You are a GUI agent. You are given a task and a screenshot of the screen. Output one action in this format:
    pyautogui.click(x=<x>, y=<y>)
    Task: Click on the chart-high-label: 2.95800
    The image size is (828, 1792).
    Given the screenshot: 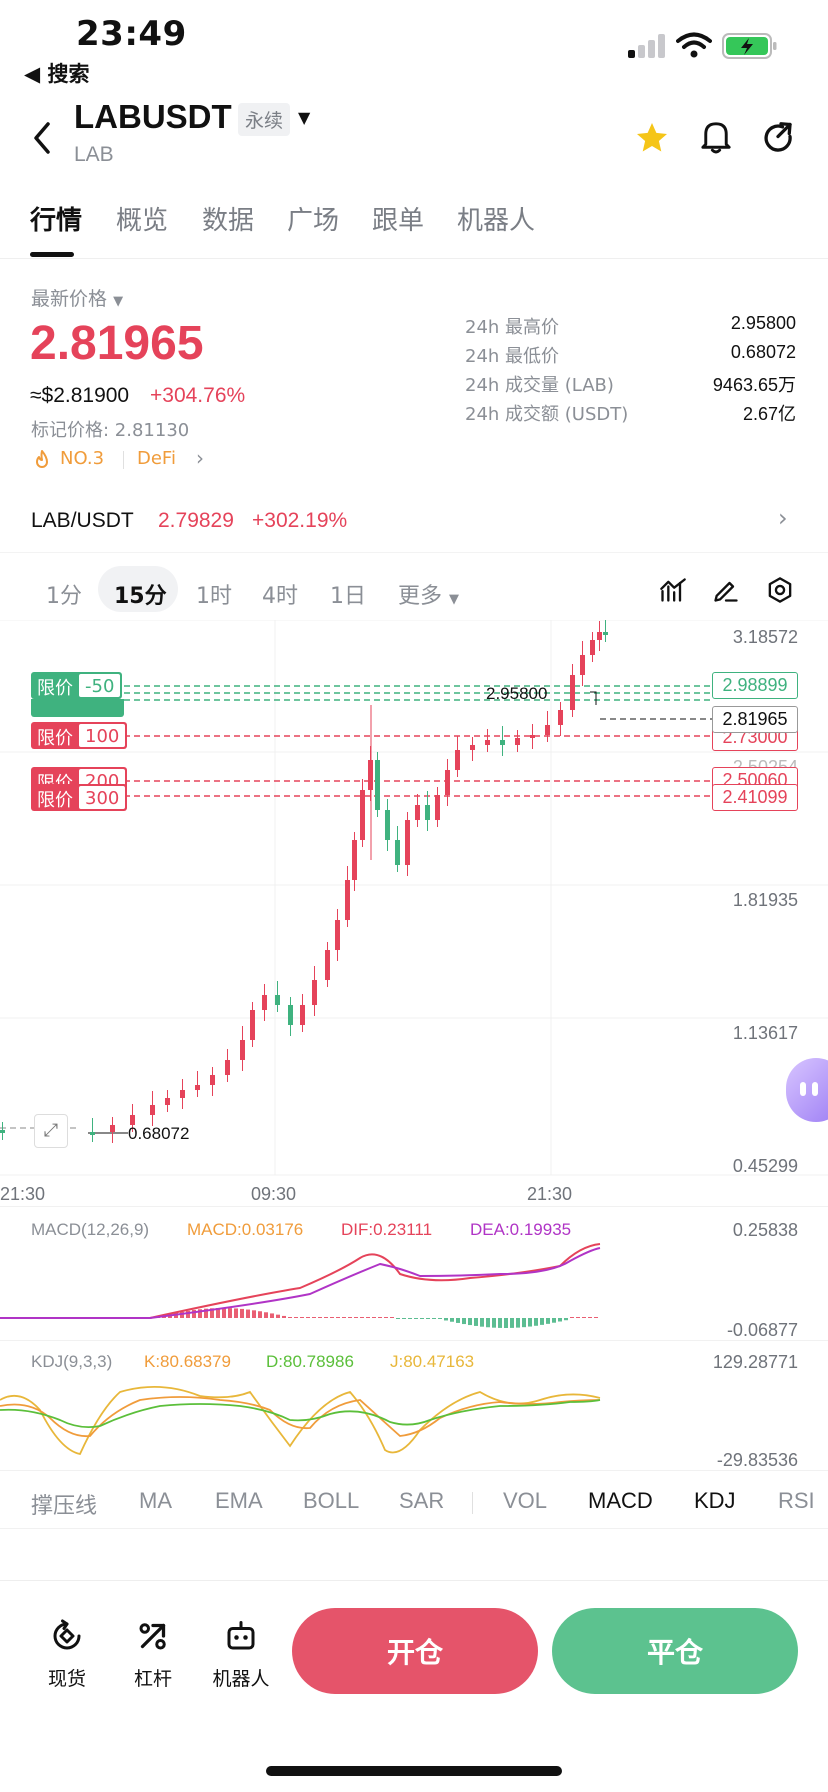 What is the action you would take?
    pyautogui.click(x=517, y=693)
    